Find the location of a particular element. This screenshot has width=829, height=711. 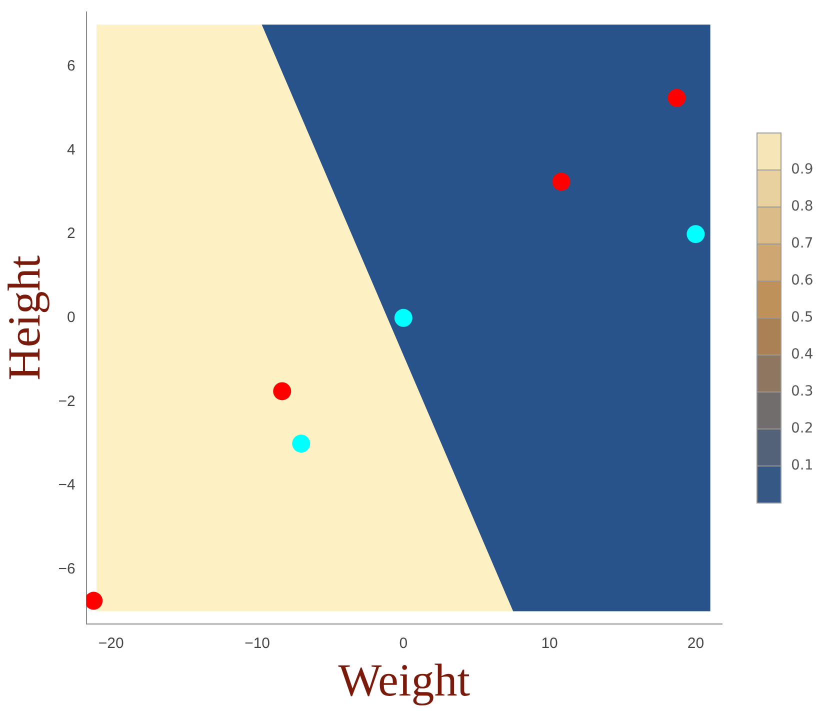

color-bar-label: 0.8 is located at coordinates (802, 206).